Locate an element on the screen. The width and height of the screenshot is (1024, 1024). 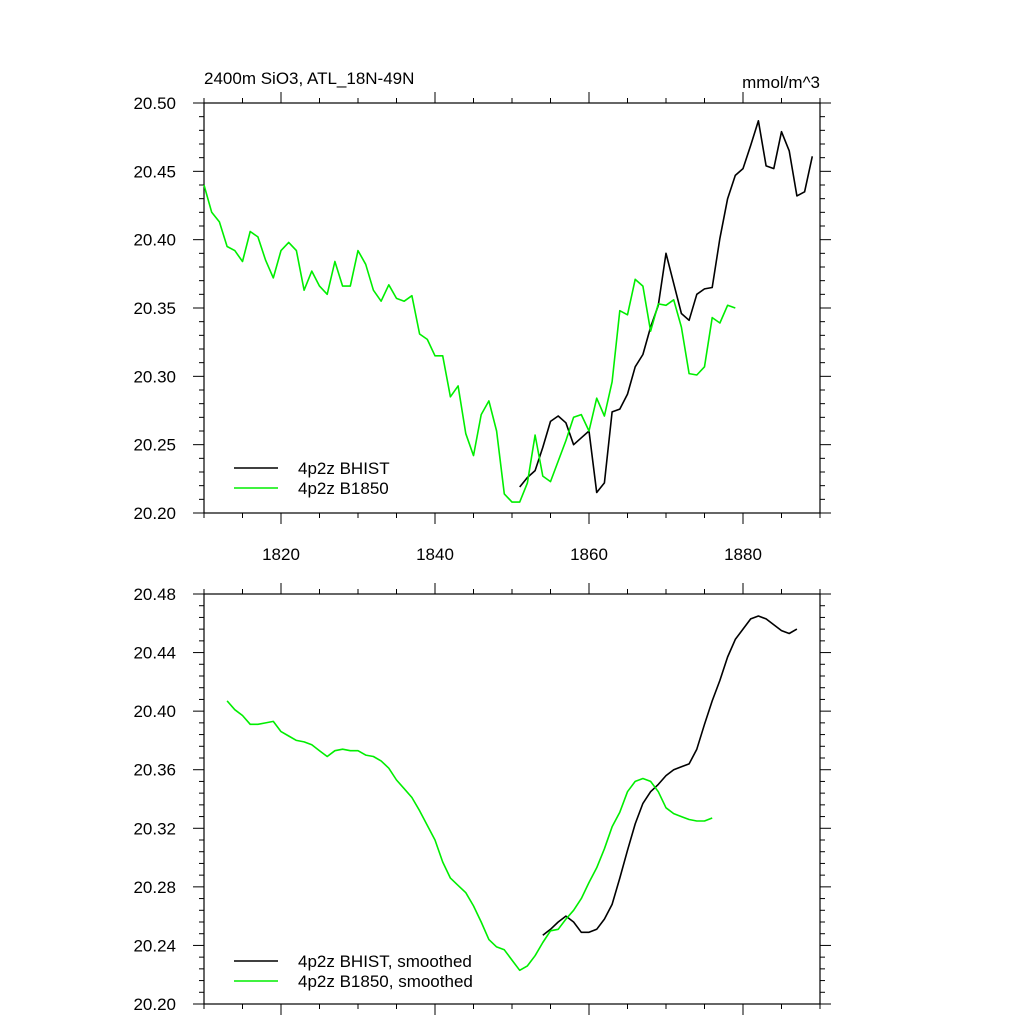
bottom-ytick-label-4: 20.36 is located at coordinates (154, 770).